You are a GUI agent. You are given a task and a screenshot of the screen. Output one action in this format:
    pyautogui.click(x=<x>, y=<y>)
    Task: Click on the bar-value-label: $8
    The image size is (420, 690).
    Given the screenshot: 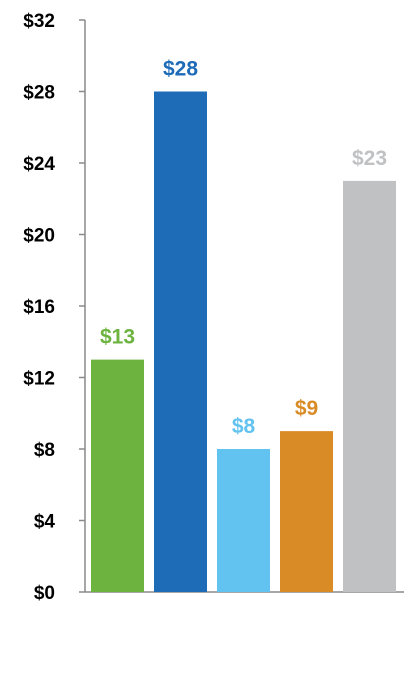 What is the action you would take?
    pyautogui.click(x=244, y=426)
    